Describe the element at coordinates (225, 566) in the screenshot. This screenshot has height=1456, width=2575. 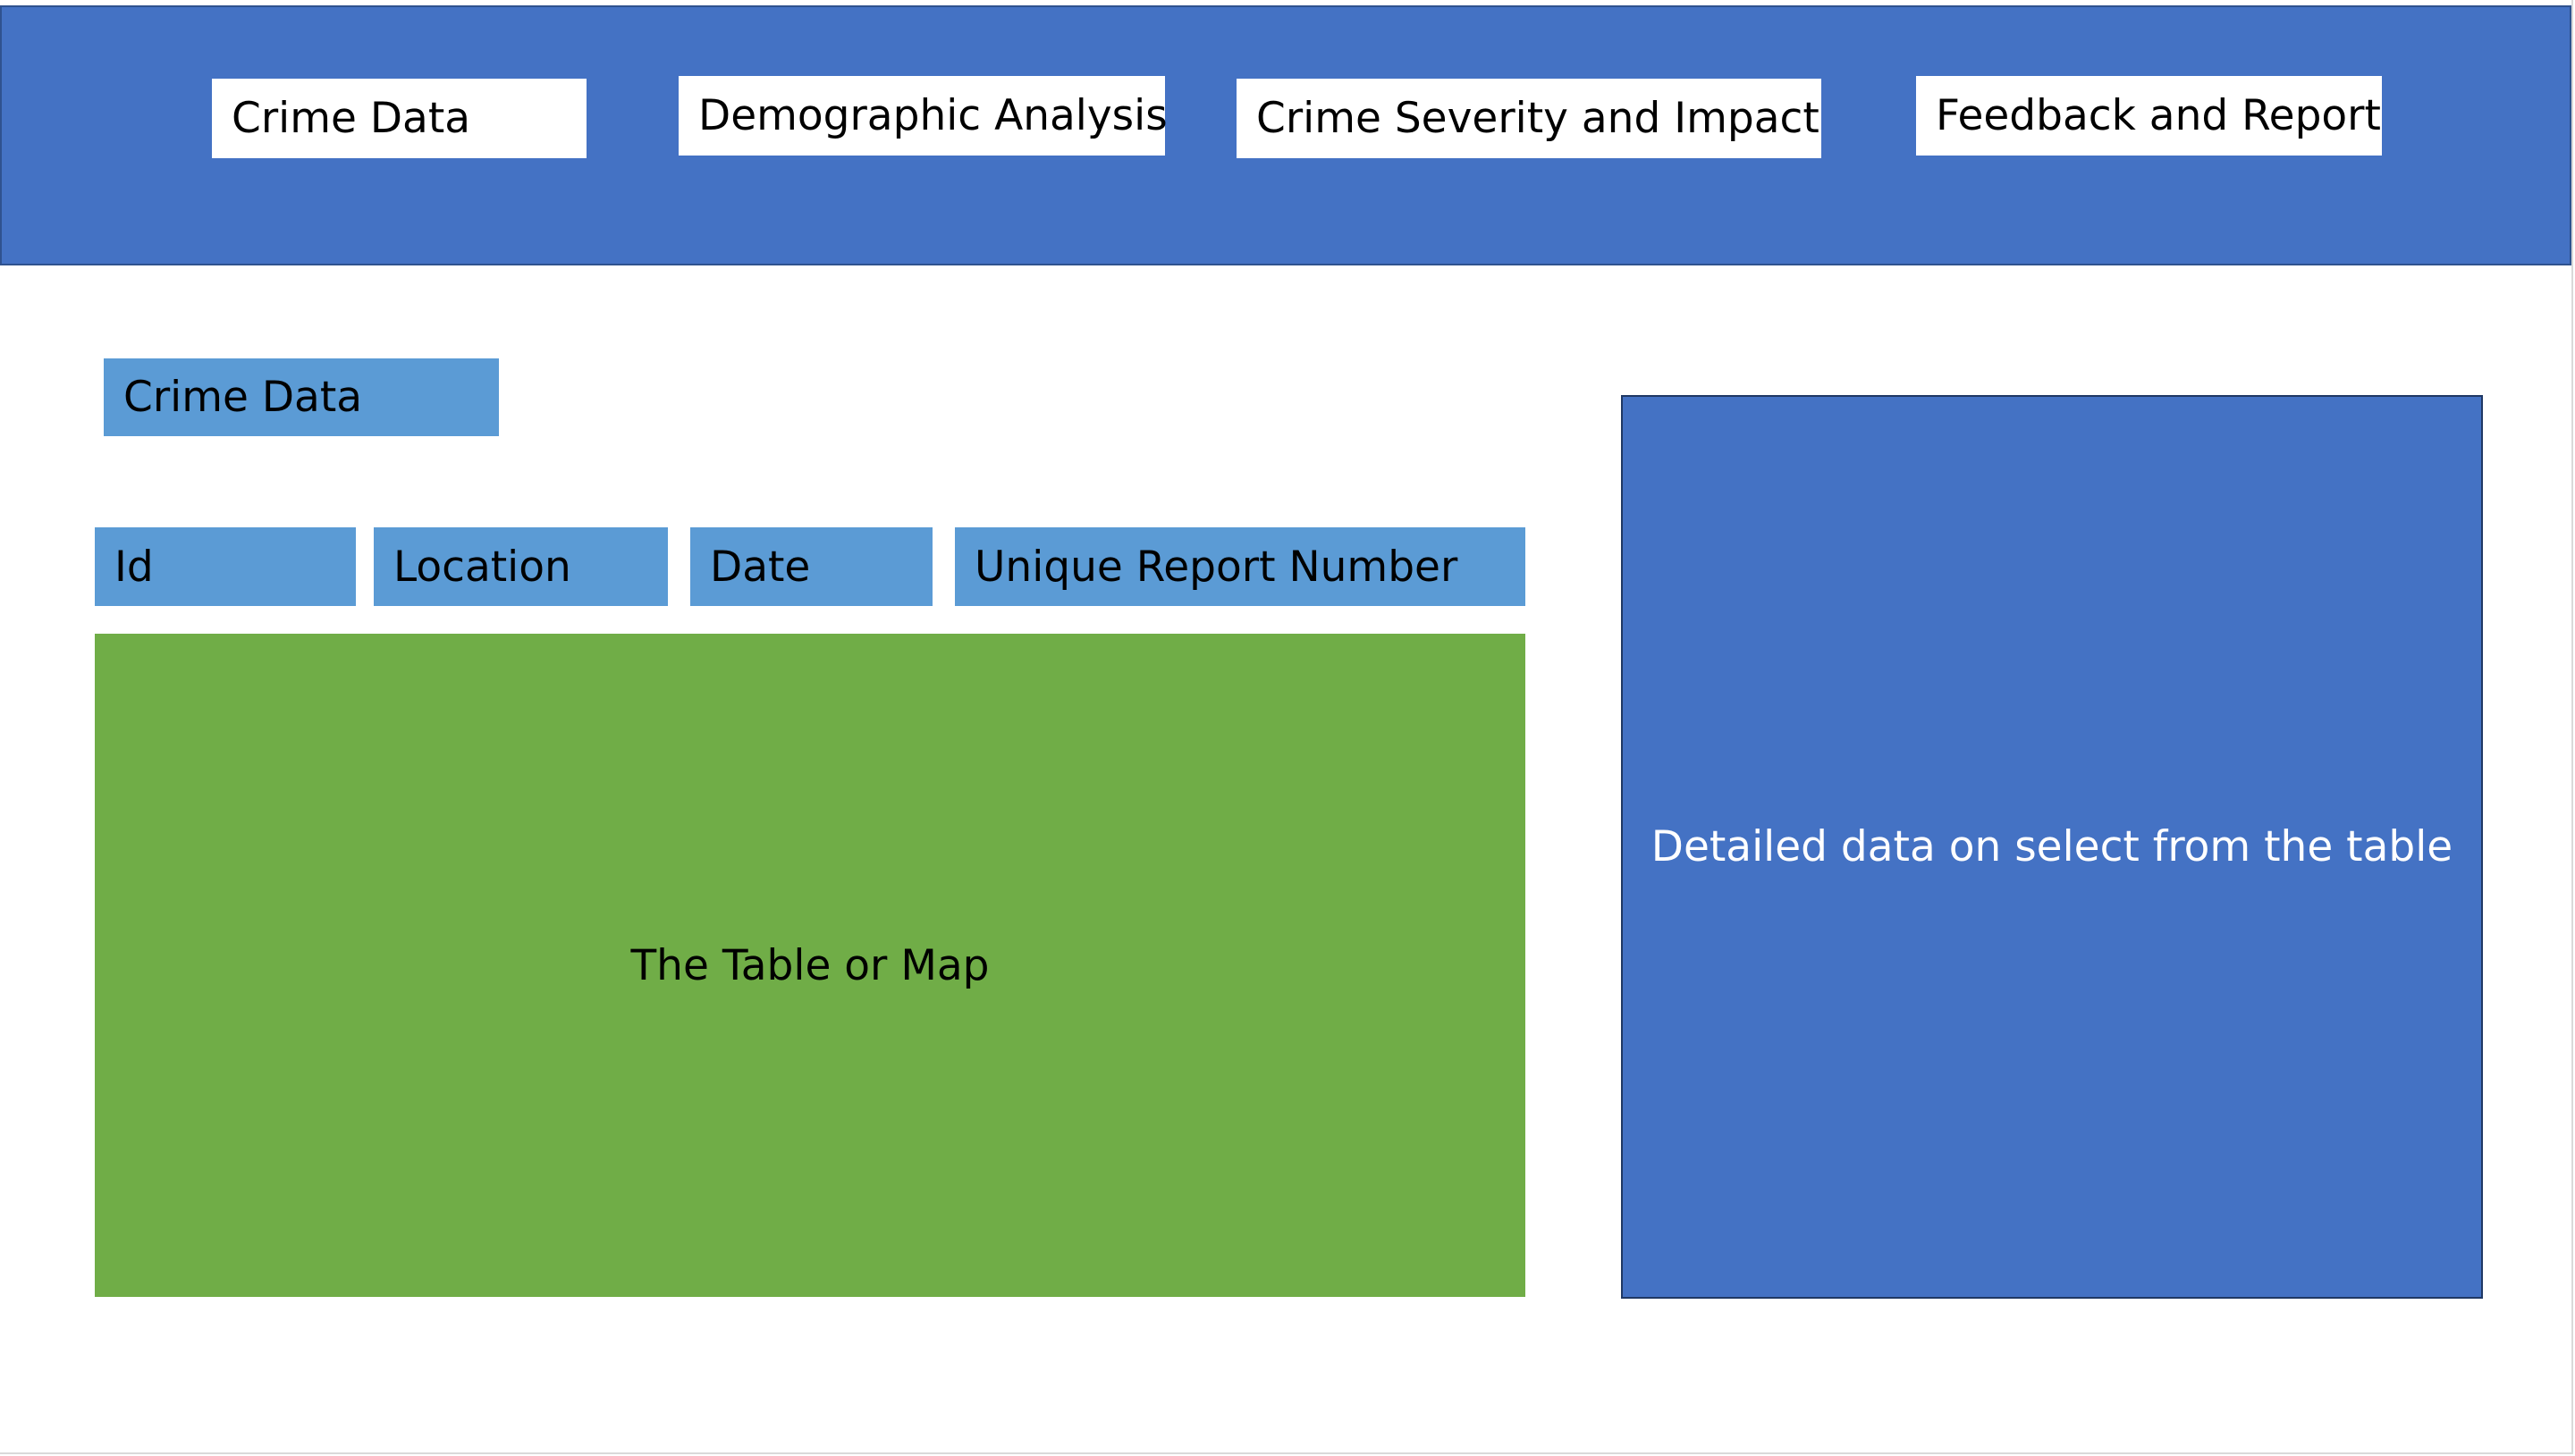
I see `column-header-id: Id` at that location.